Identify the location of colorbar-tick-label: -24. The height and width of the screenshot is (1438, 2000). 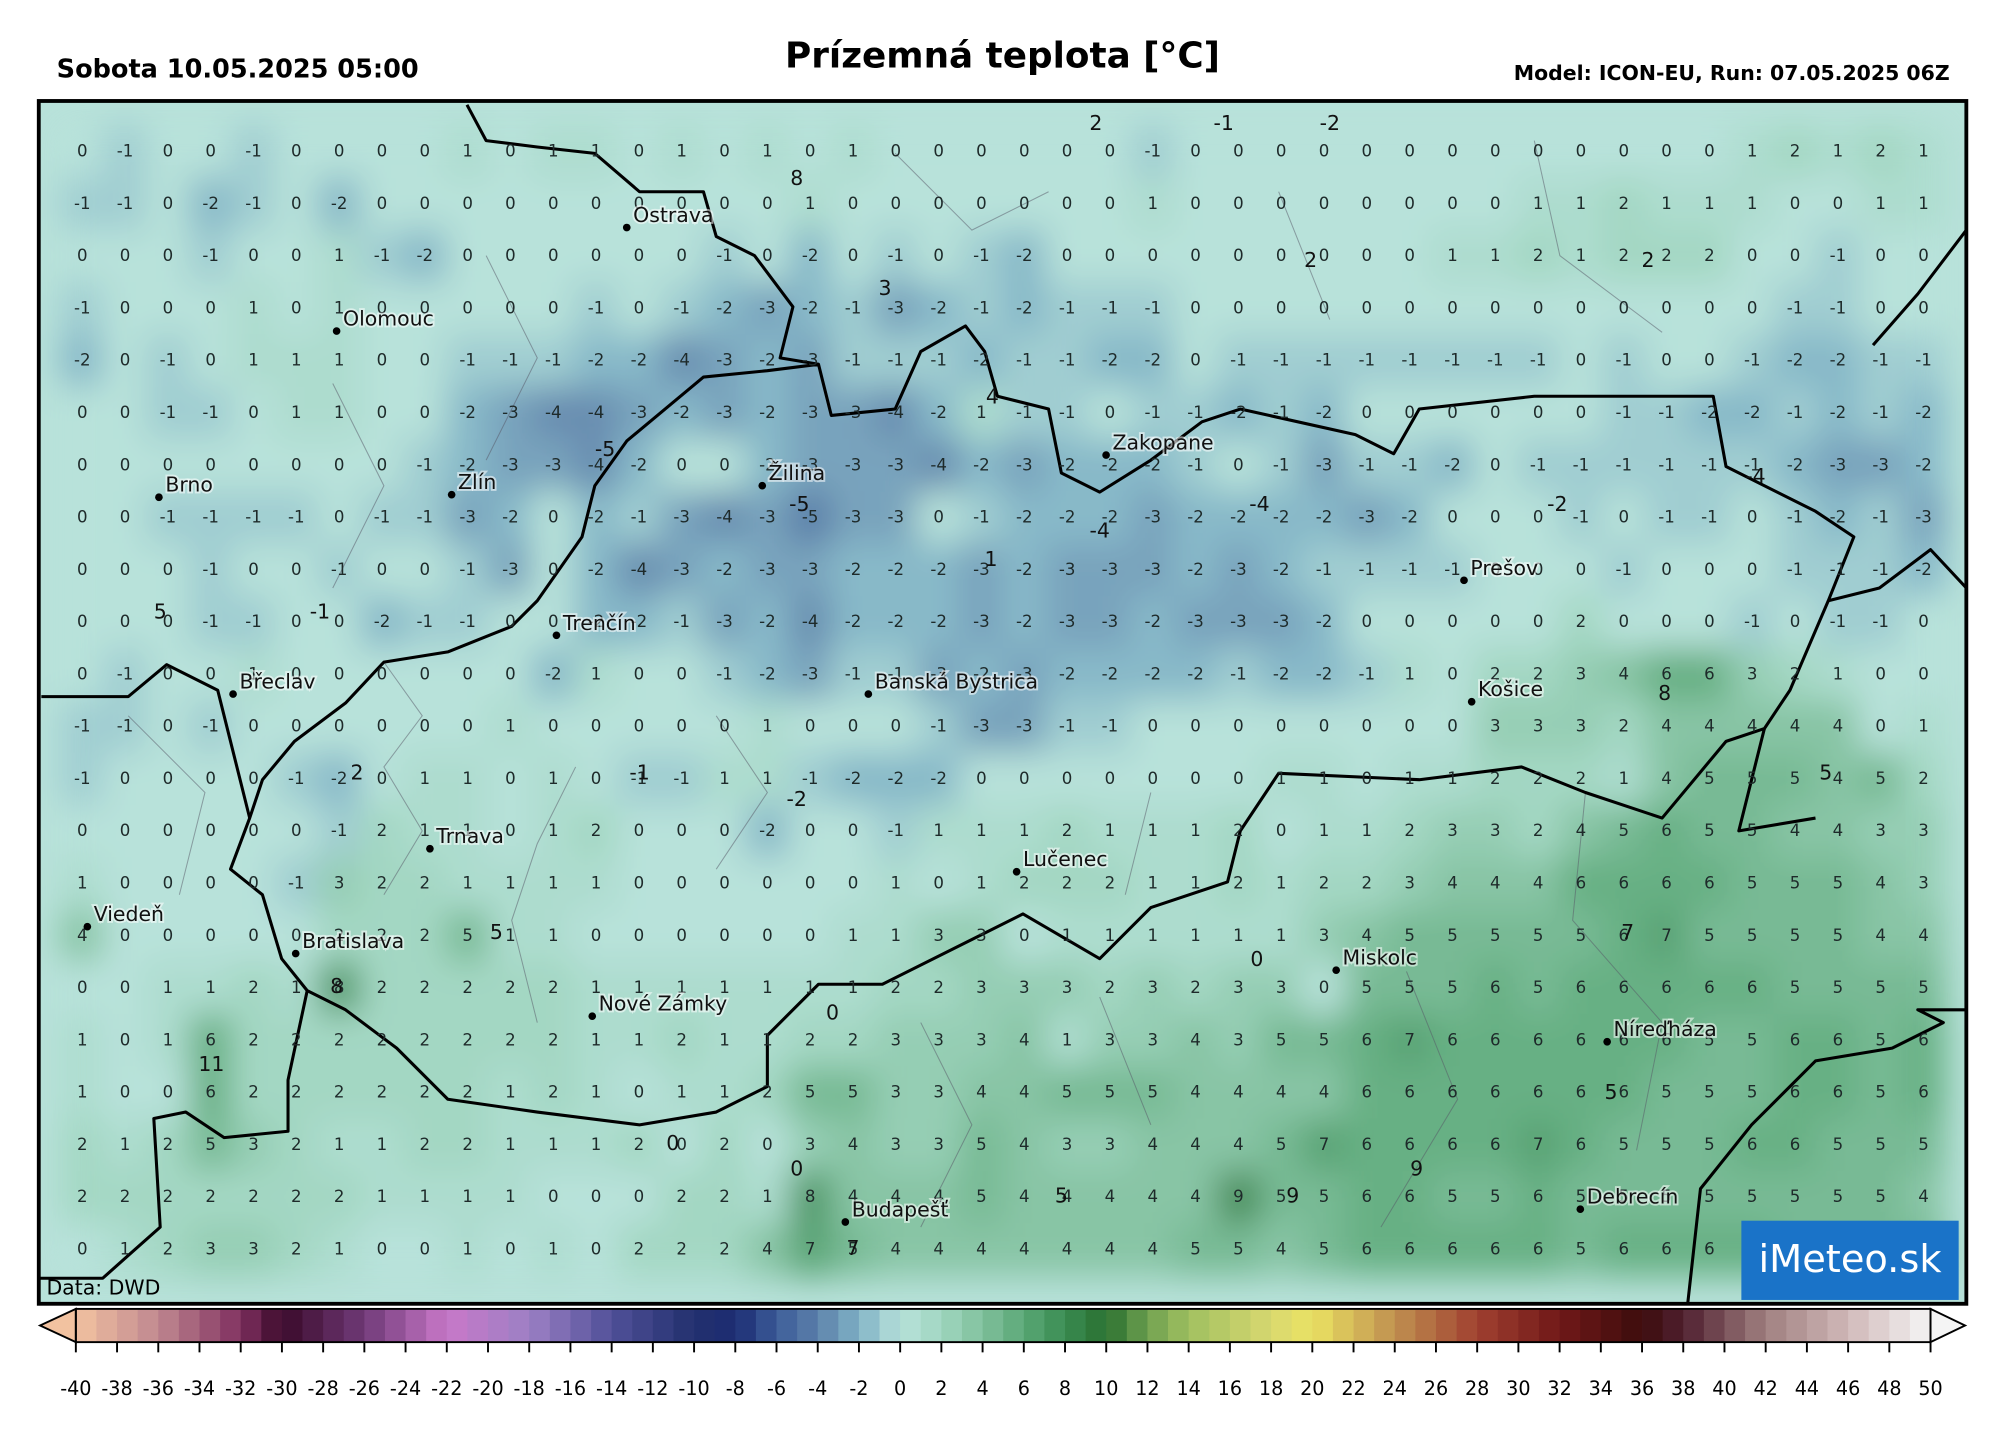
(405, 1388).